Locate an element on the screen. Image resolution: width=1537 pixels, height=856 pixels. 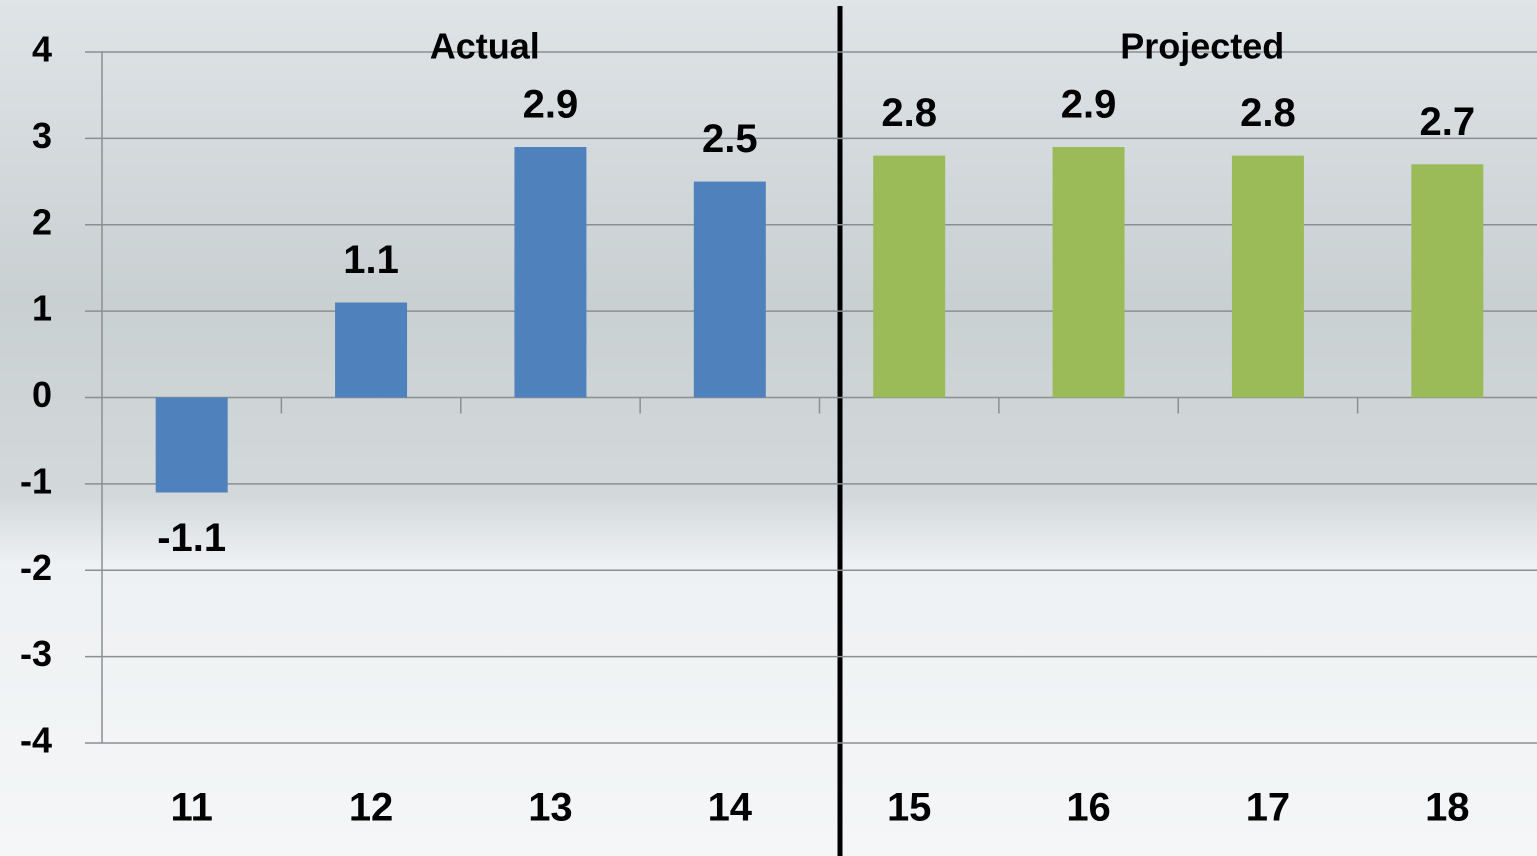
data-label: -1.1 is located at coordinates (191, 538).